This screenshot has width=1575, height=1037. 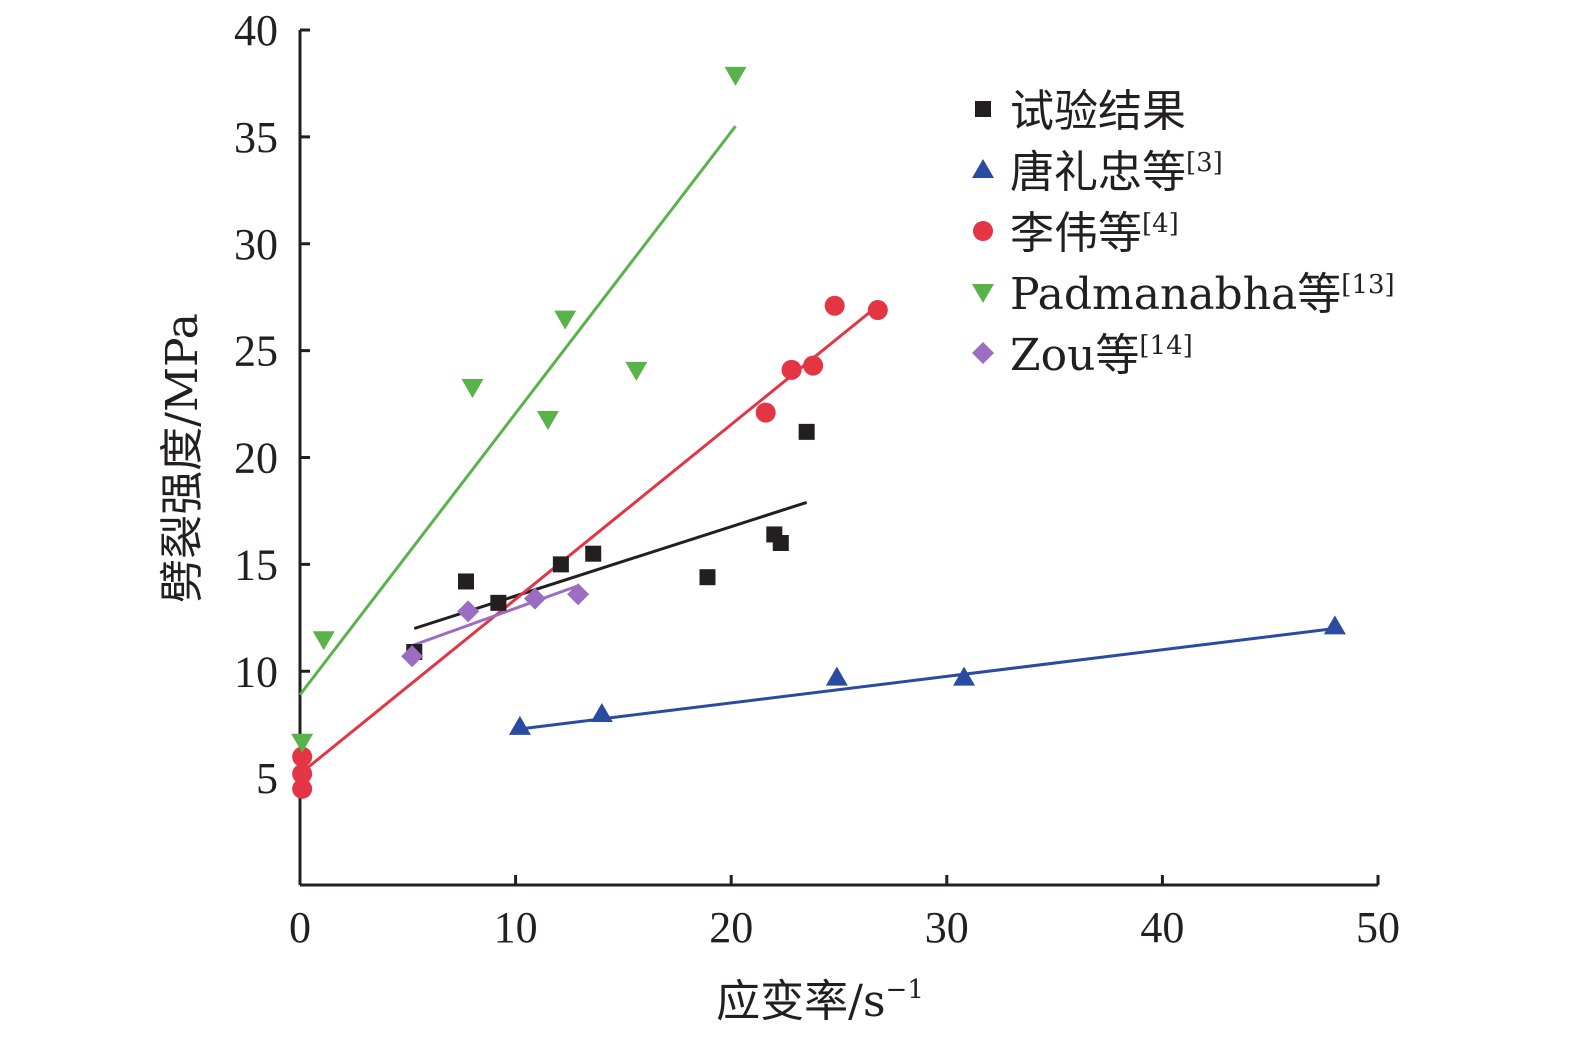 I want to click on x-tick-label: 20, so click(x=731, y=927).